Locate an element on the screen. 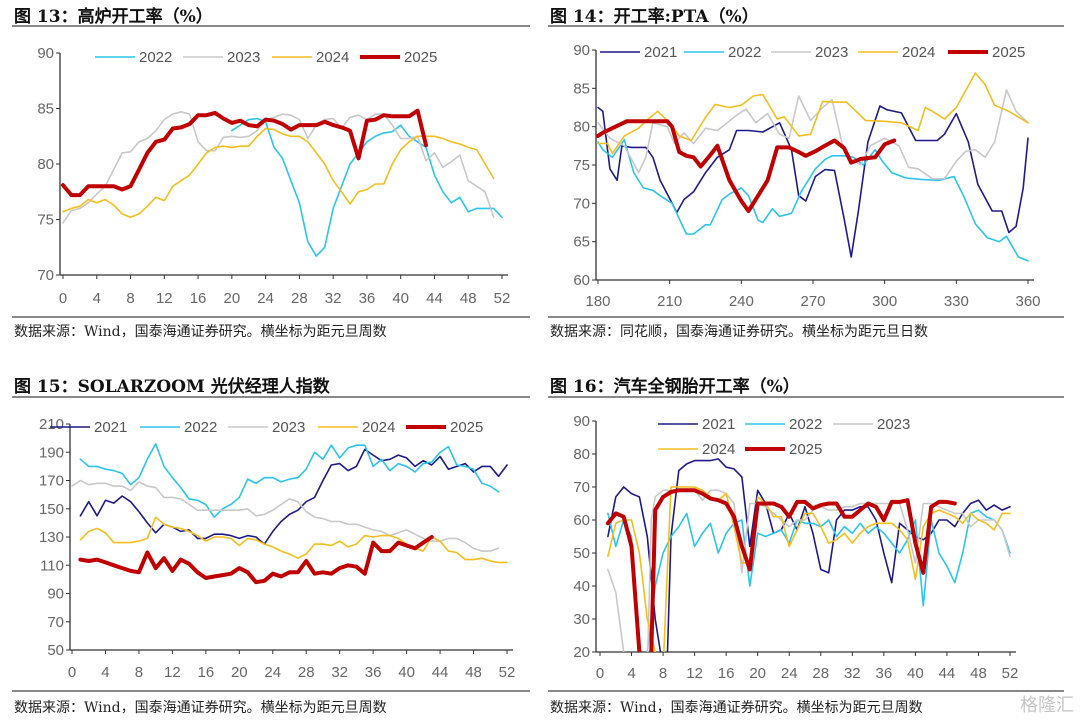 The width and height of the screenshot is (1080, 721). y-tick-label: 75 is located at coordinates (581, 165).